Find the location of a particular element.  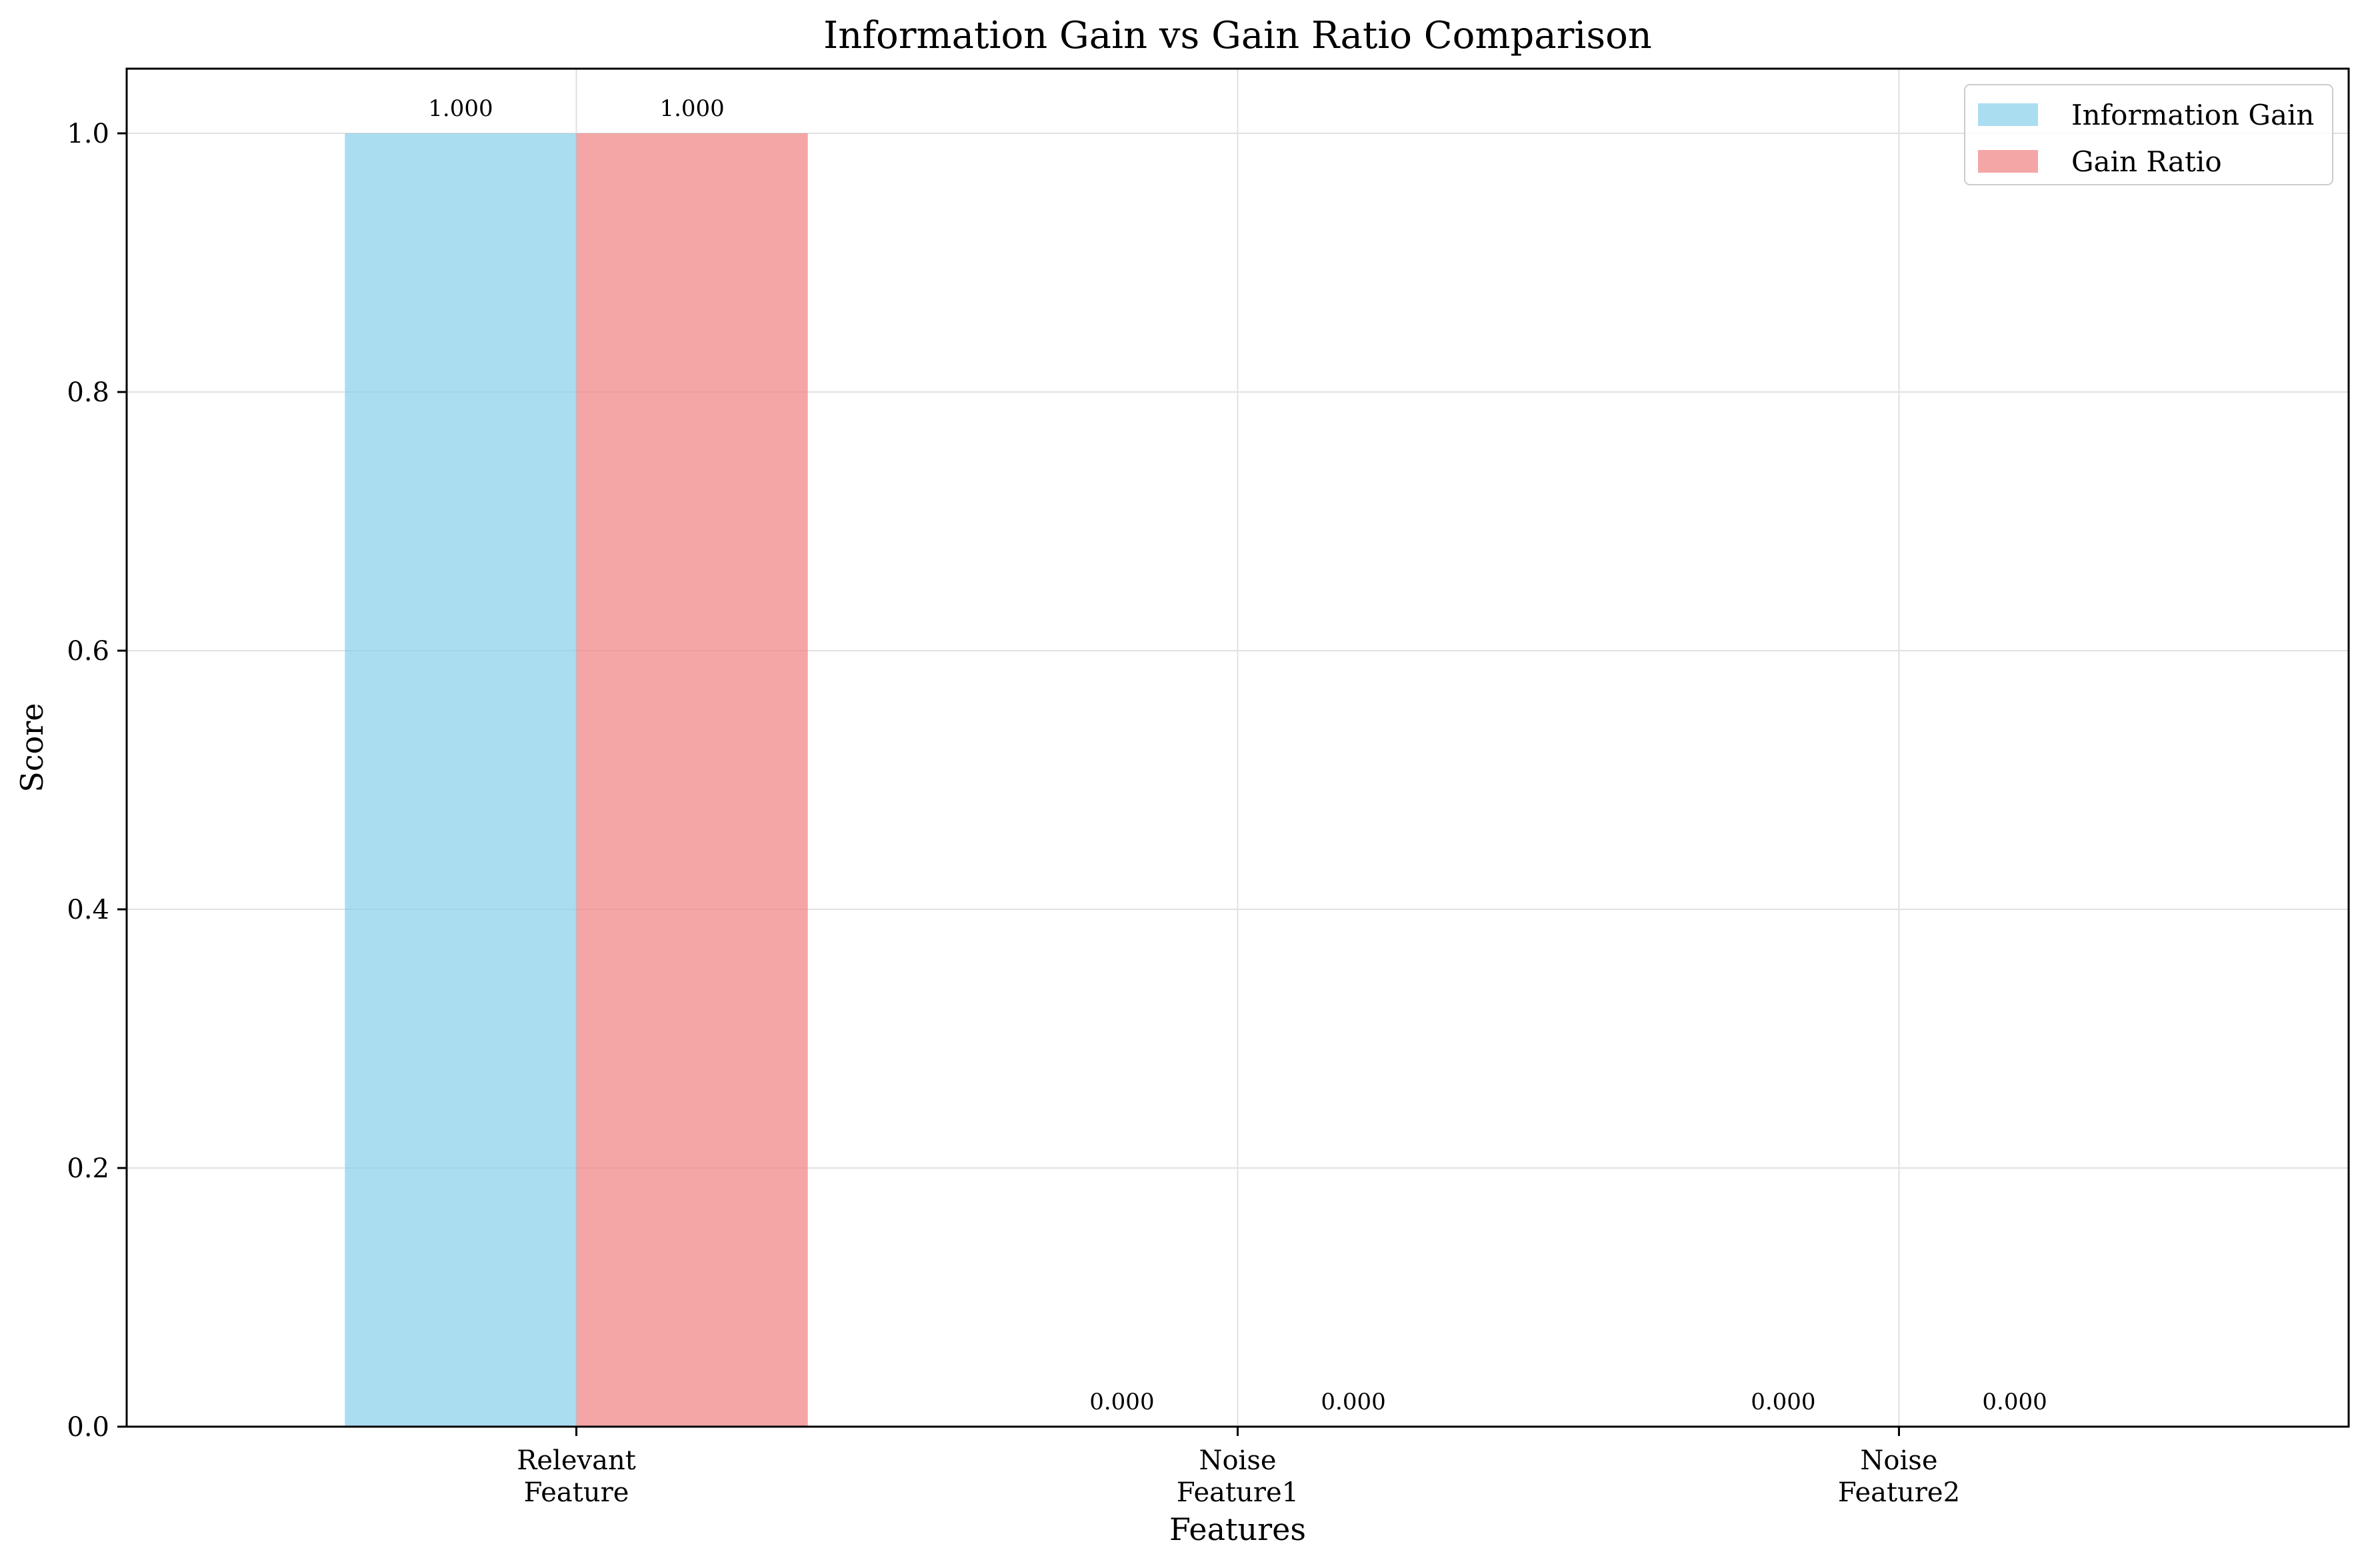

x-tick-label: Feature is located at coordinates (576, 1492).